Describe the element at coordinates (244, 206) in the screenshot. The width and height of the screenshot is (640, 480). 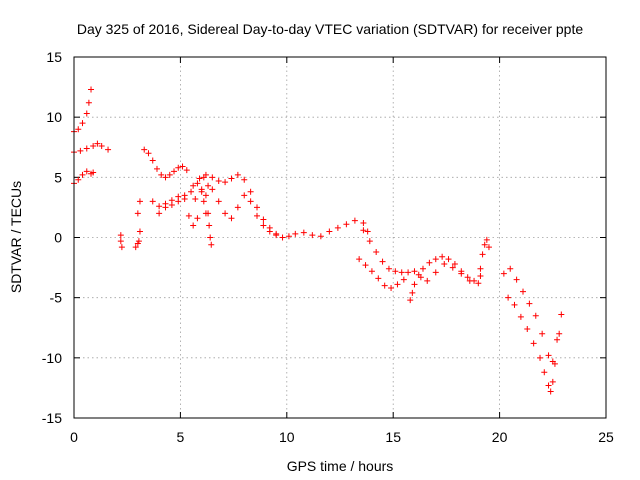
I see `series-track-i` at that location.